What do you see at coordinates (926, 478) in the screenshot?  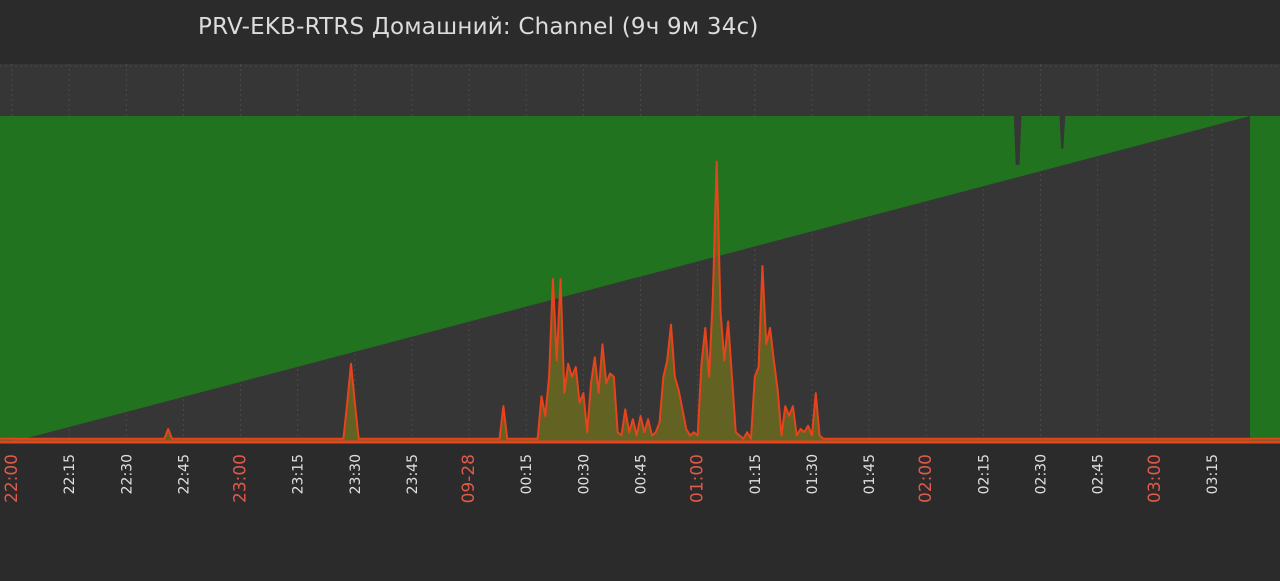 I see `x-tick-label: 02:00` at bounding box center [926, 478].